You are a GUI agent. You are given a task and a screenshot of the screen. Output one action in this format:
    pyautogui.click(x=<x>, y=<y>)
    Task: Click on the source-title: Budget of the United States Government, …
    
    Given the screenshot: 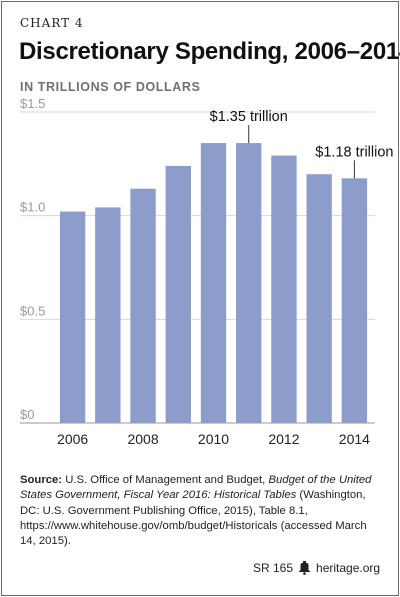 What is the action you would take?
    pyautogui.click(x=196, y=488)
    